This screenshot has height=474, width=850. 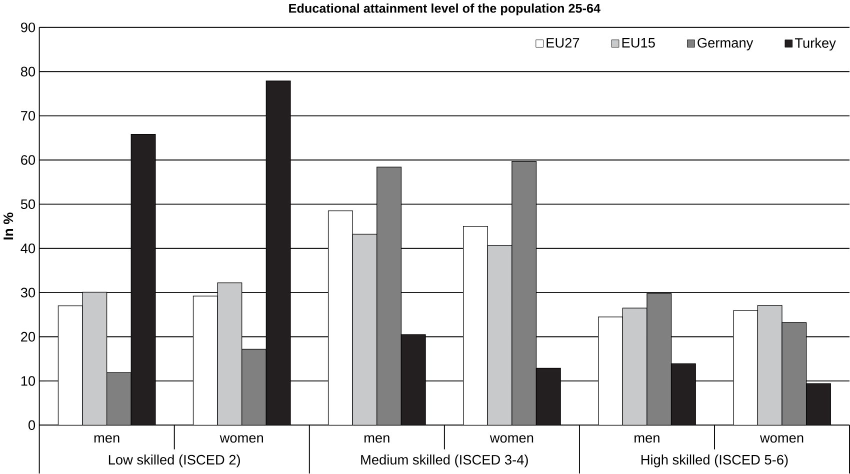 I want to click on y-tick-label: 10, so click(x=28, y=381).